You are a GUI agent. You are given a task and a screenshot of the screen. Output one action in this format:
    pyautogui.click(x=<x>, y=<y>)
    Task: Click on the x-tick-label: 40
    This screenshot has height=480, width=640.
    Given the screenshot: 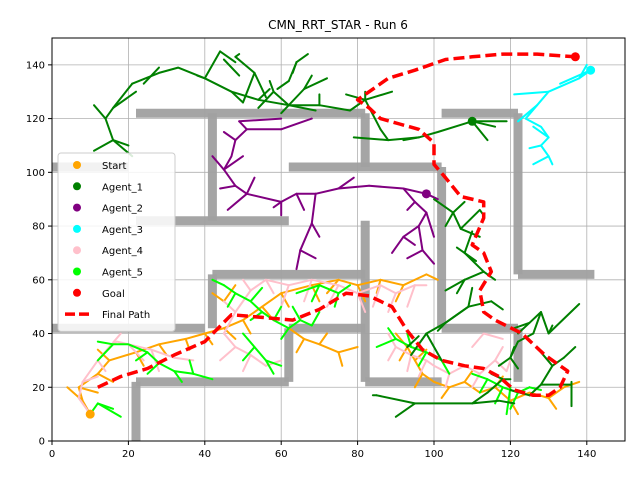 What is the action you would take?
    pyautogui.click(x=204, y=454)
    